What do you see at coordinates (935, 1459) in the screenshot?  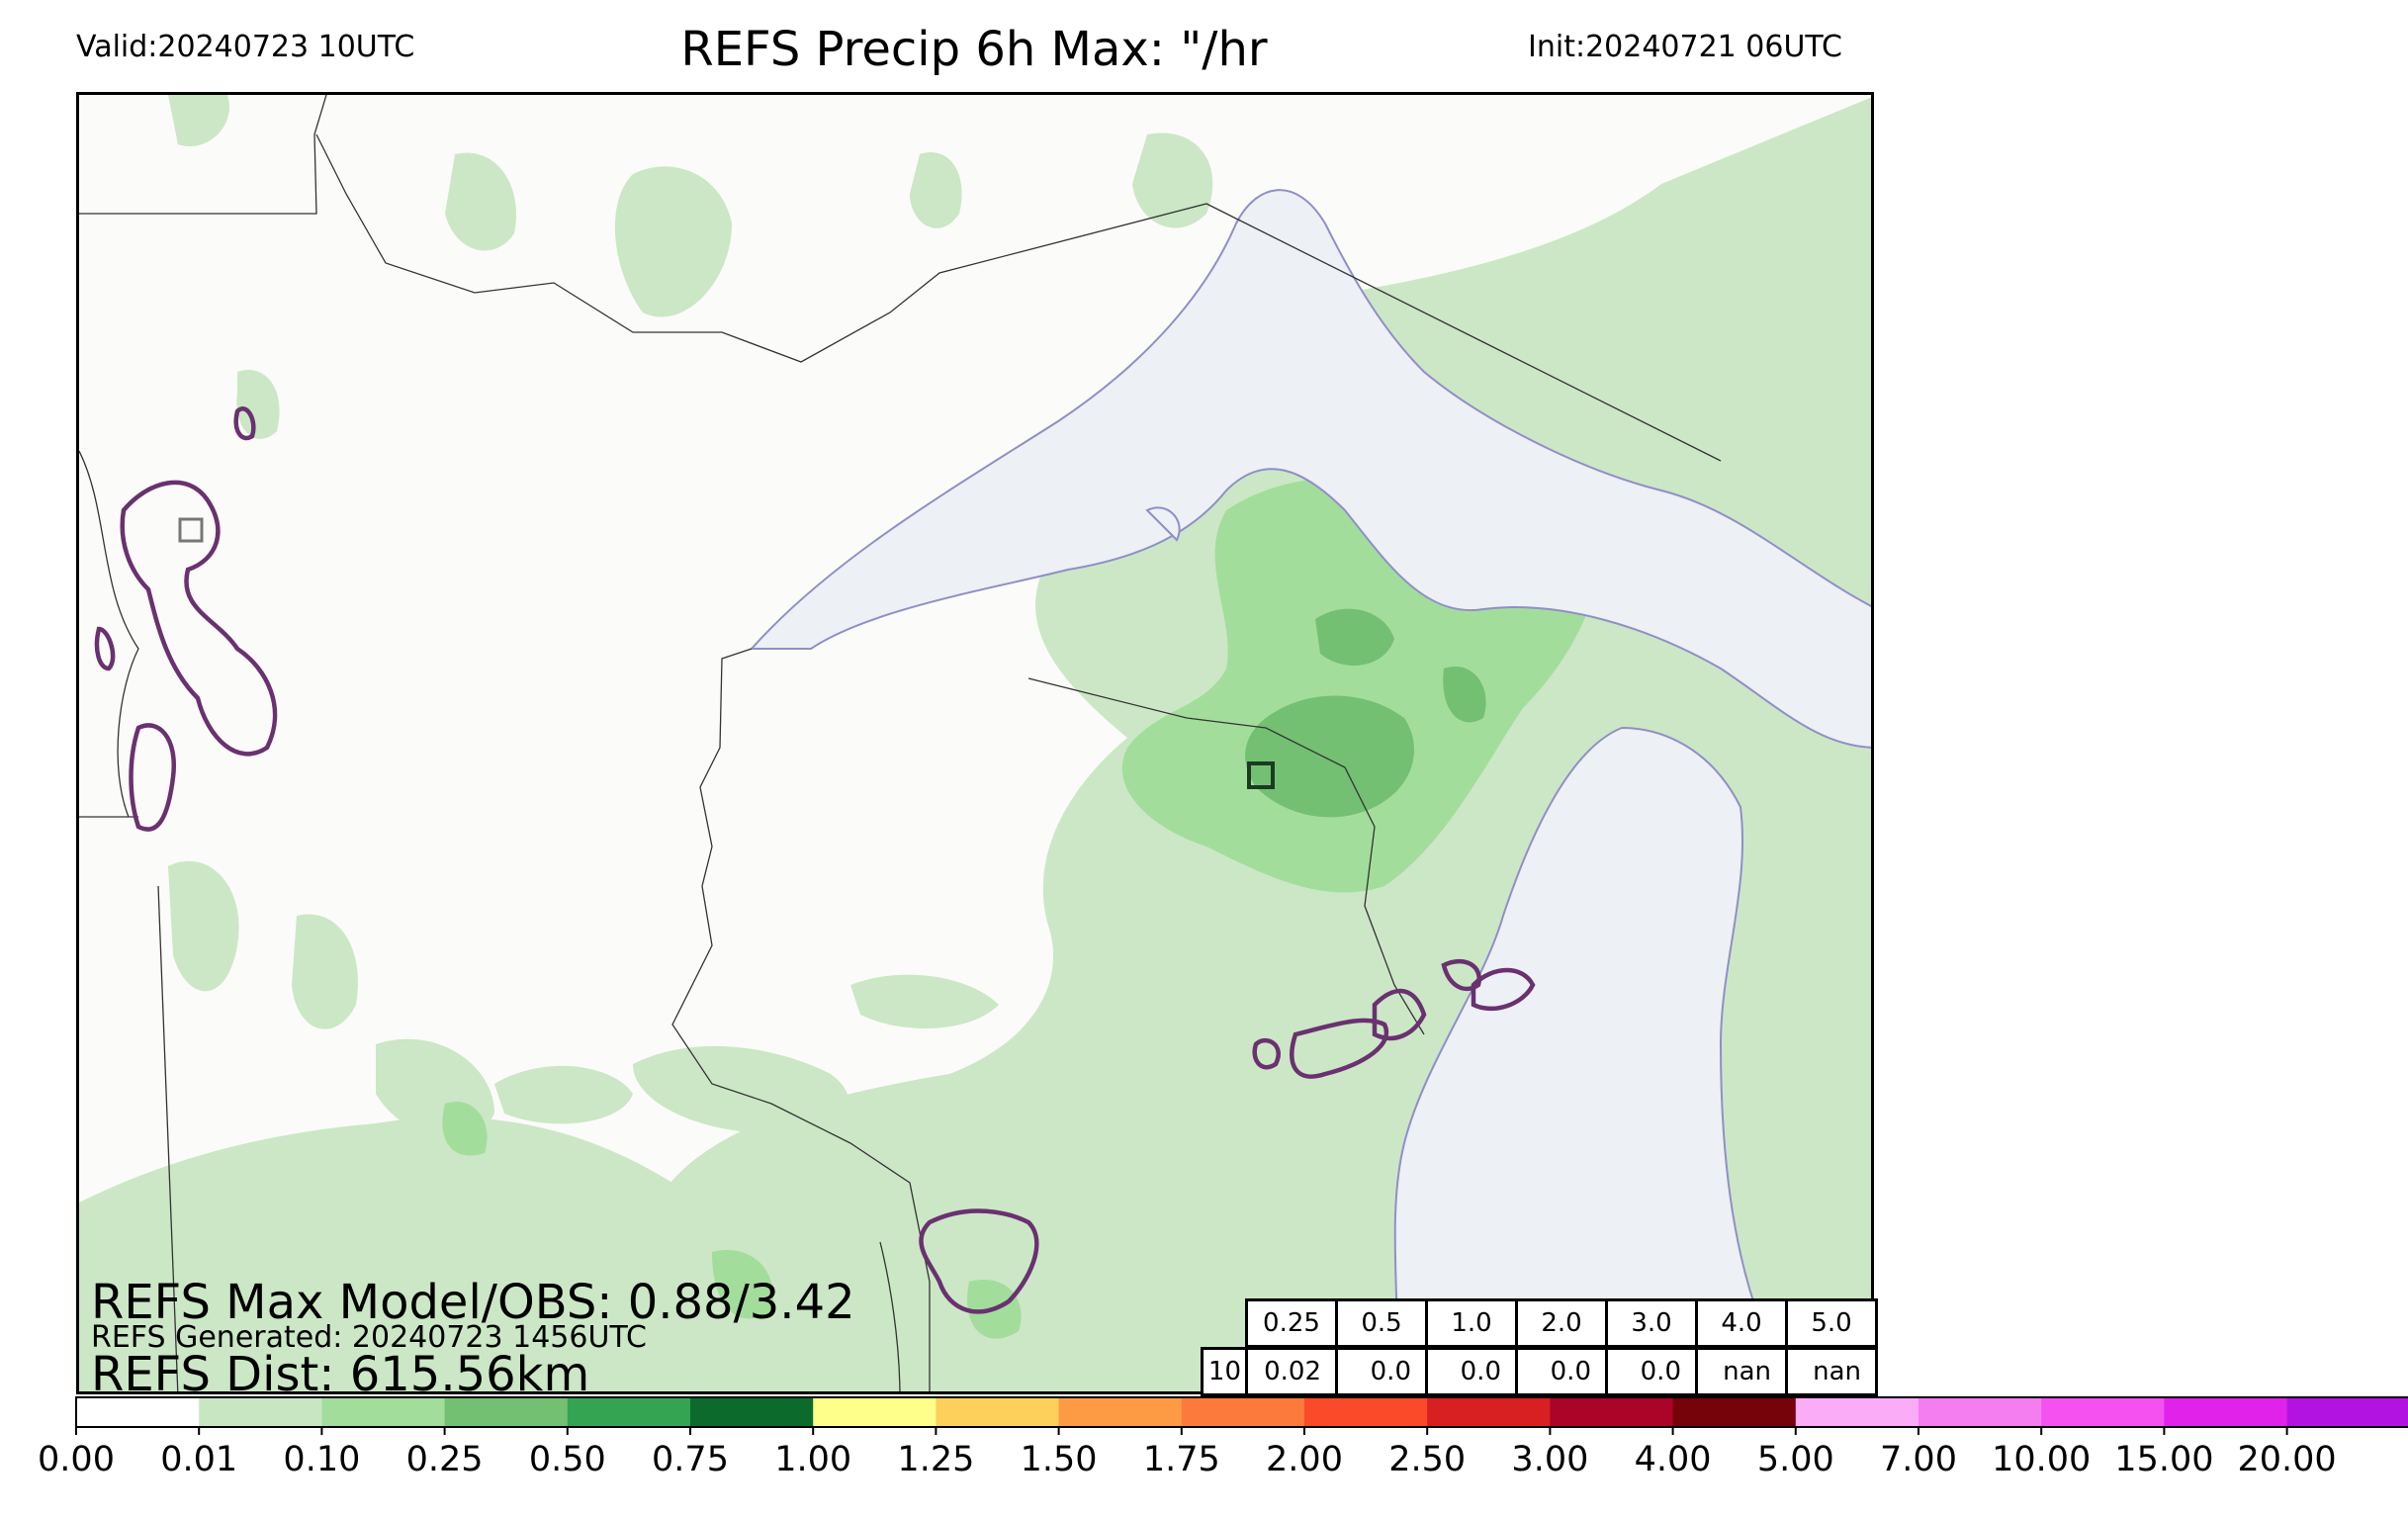 I see `colorbar-tick-label: 1.25` at bounding box center [935, 1459].